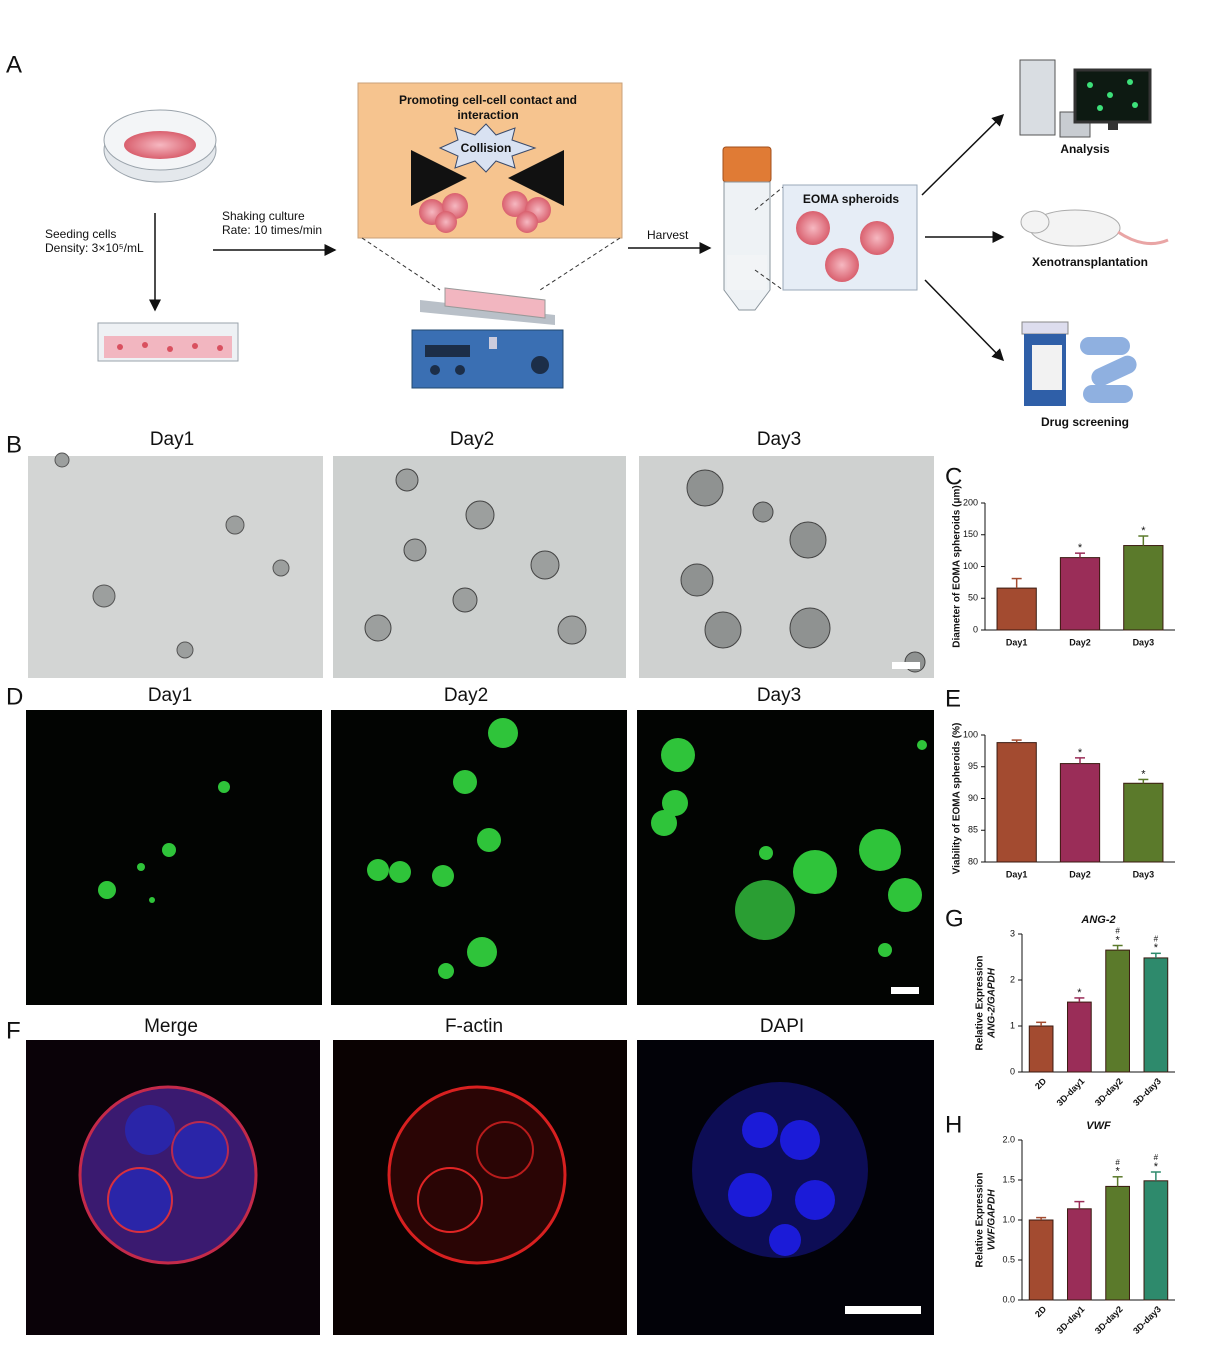 This screenshot has width=1210, height=1349. I want to click on label: Density: 3×10⁵/mL, so click(94, 248).